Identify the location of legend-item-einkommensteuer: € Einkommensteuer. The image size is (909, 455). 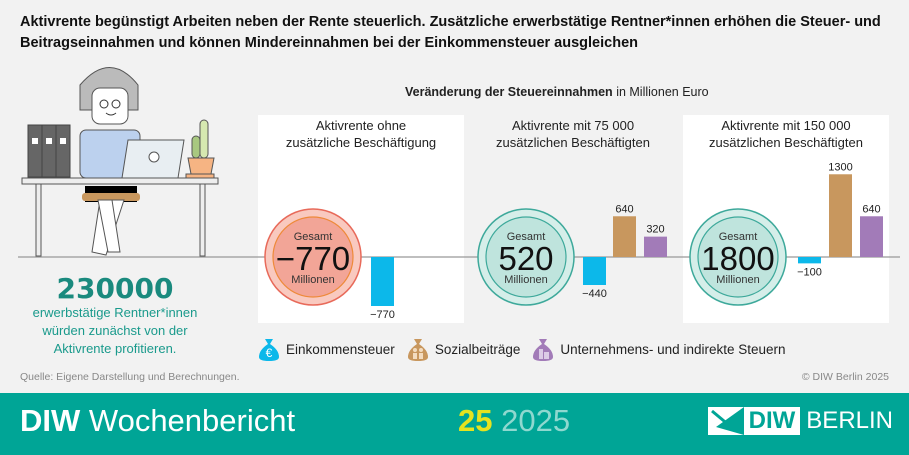
(325, 349).